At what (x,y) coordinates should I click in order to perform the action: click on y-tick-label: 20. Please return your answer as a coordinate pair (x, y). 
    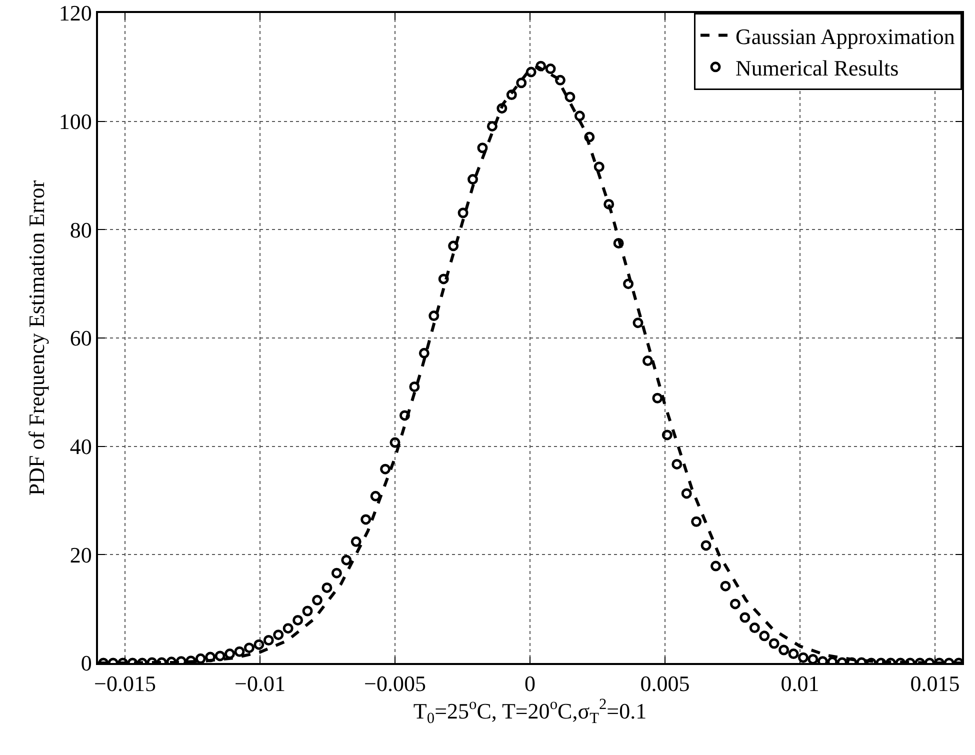
    Looking at the image, I should click on (81, 555).